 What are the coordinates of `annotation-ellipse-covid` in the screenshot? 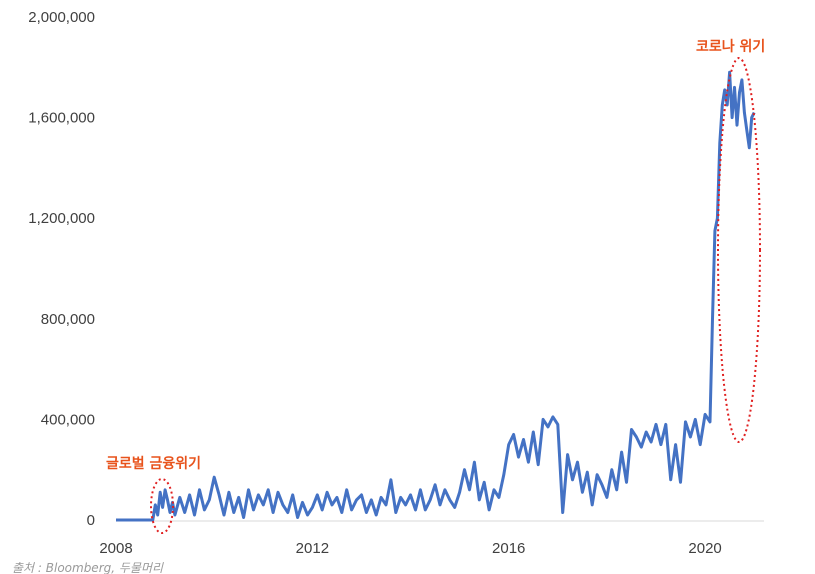 It's located at (739, 250).